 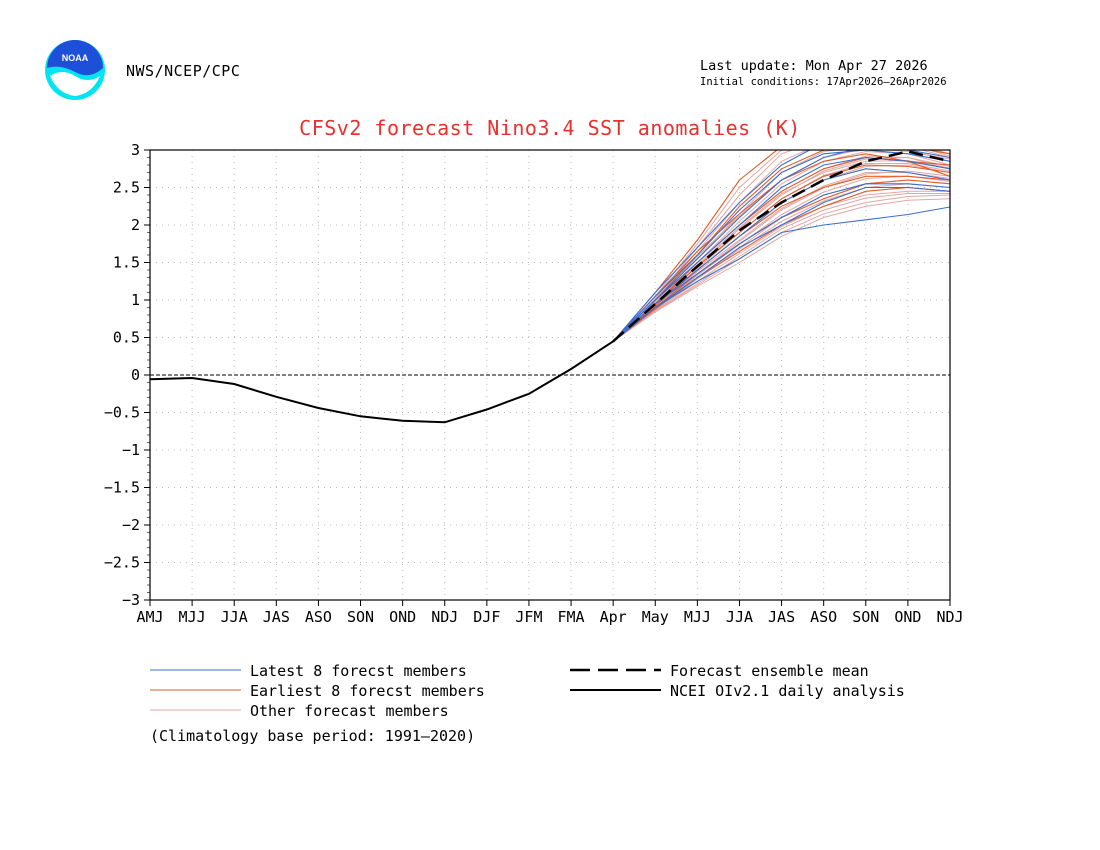 I want to click on y-tick-label: 0, so click(x=135, y=375).